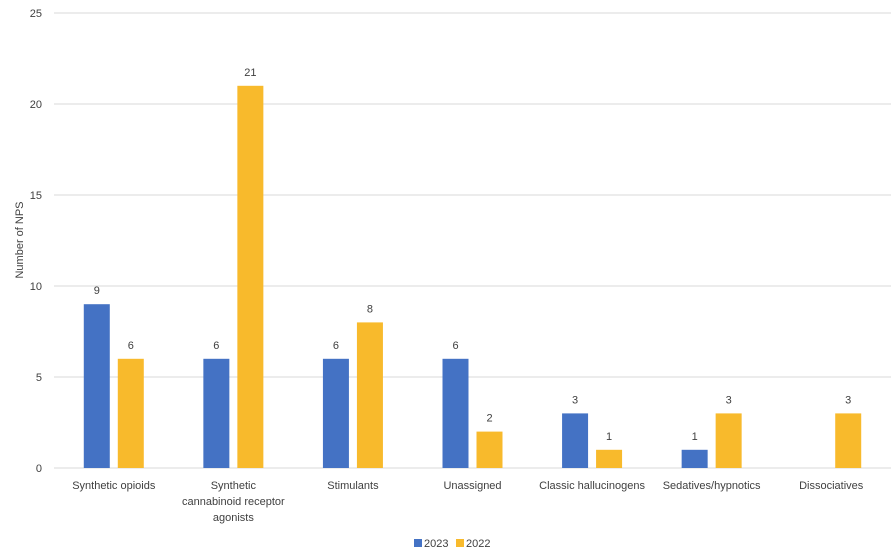  What do you see at coordinates (712, 486) in the screenshot?
I see `x-tick-label: Sedatives/hypnotics` at bounding box center [712, 486].